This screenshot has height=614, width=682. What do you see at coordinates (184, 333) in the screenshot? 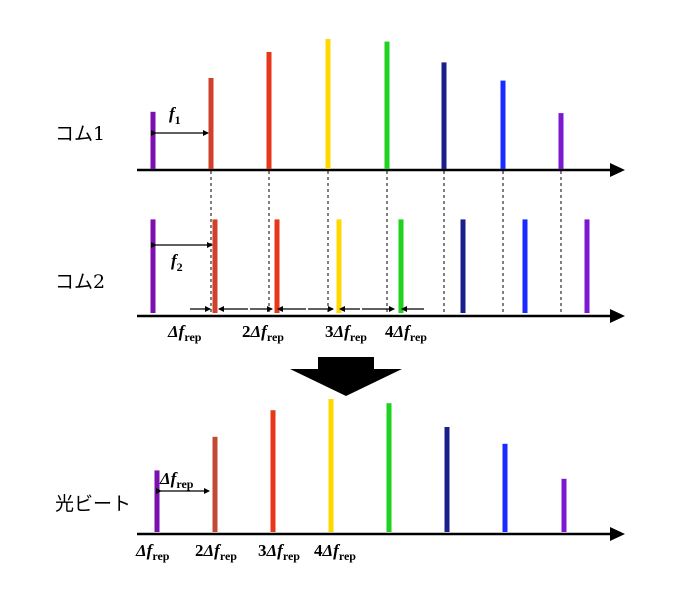
I see `comb2-delta1-label: Δfrep` at bounding box center [184, 333].